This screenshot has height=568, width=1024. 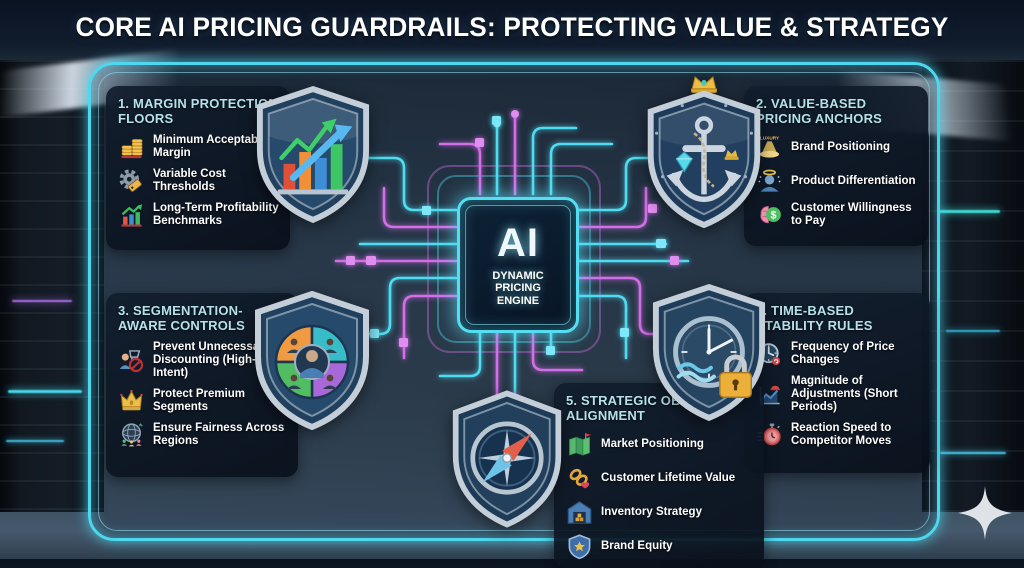 What do you see at coordinates (312, 360) in the screenshot?
I see `segmented-users-shield-icon` at bounding box center [312, 360].